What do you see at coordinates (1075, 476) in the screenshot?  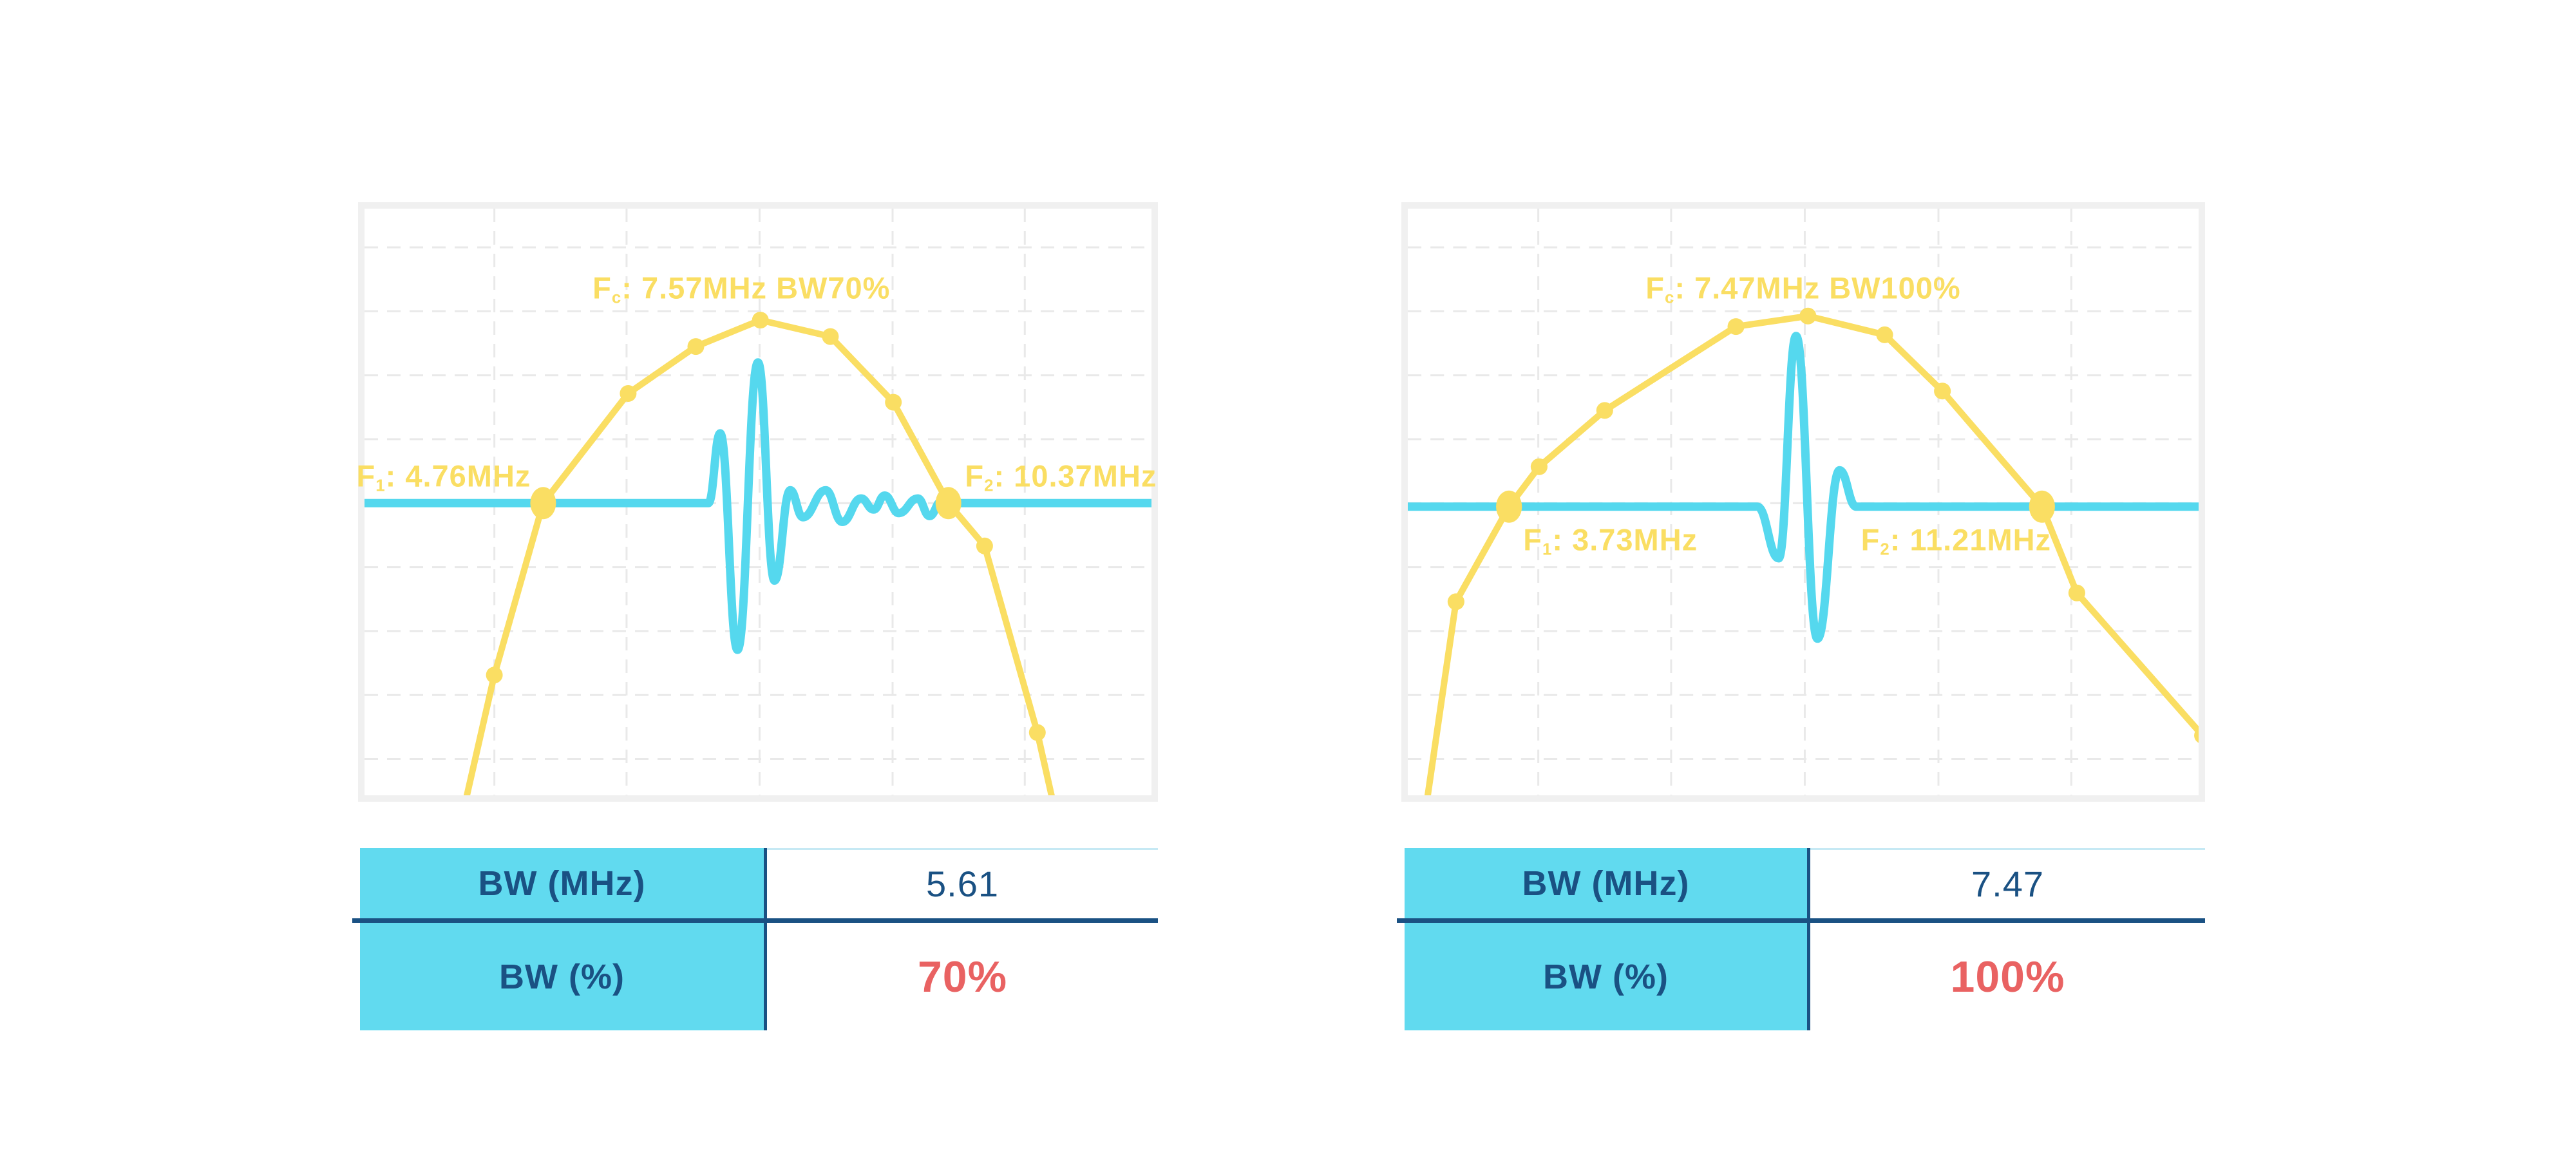 I see `f2-label-value: : 10.37MHz` at bounding box center [1075, 476].